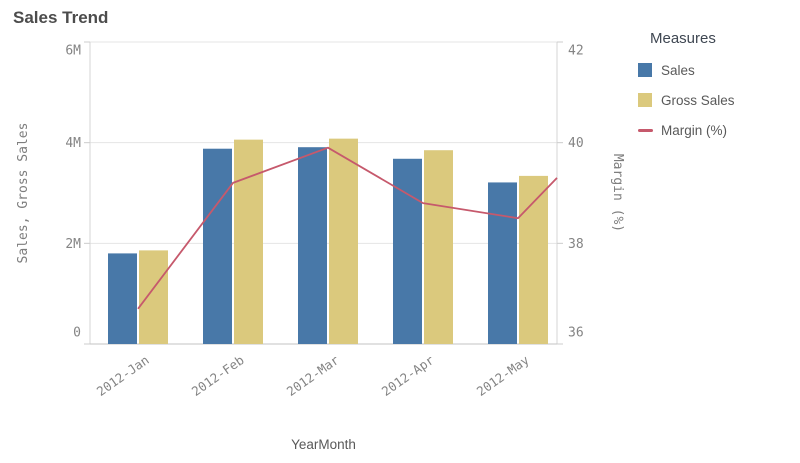 The height and width of the screenshot is (463, 800). What do you see at coordinates (576, 143) in the screenshot?
I see `right-axis-tick-label: 40` at bounding box center [576, 143].